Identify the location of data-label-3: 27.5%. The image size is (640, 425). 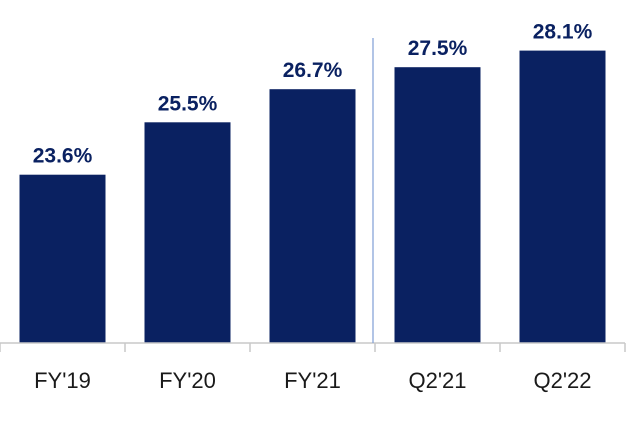
(438, 48).